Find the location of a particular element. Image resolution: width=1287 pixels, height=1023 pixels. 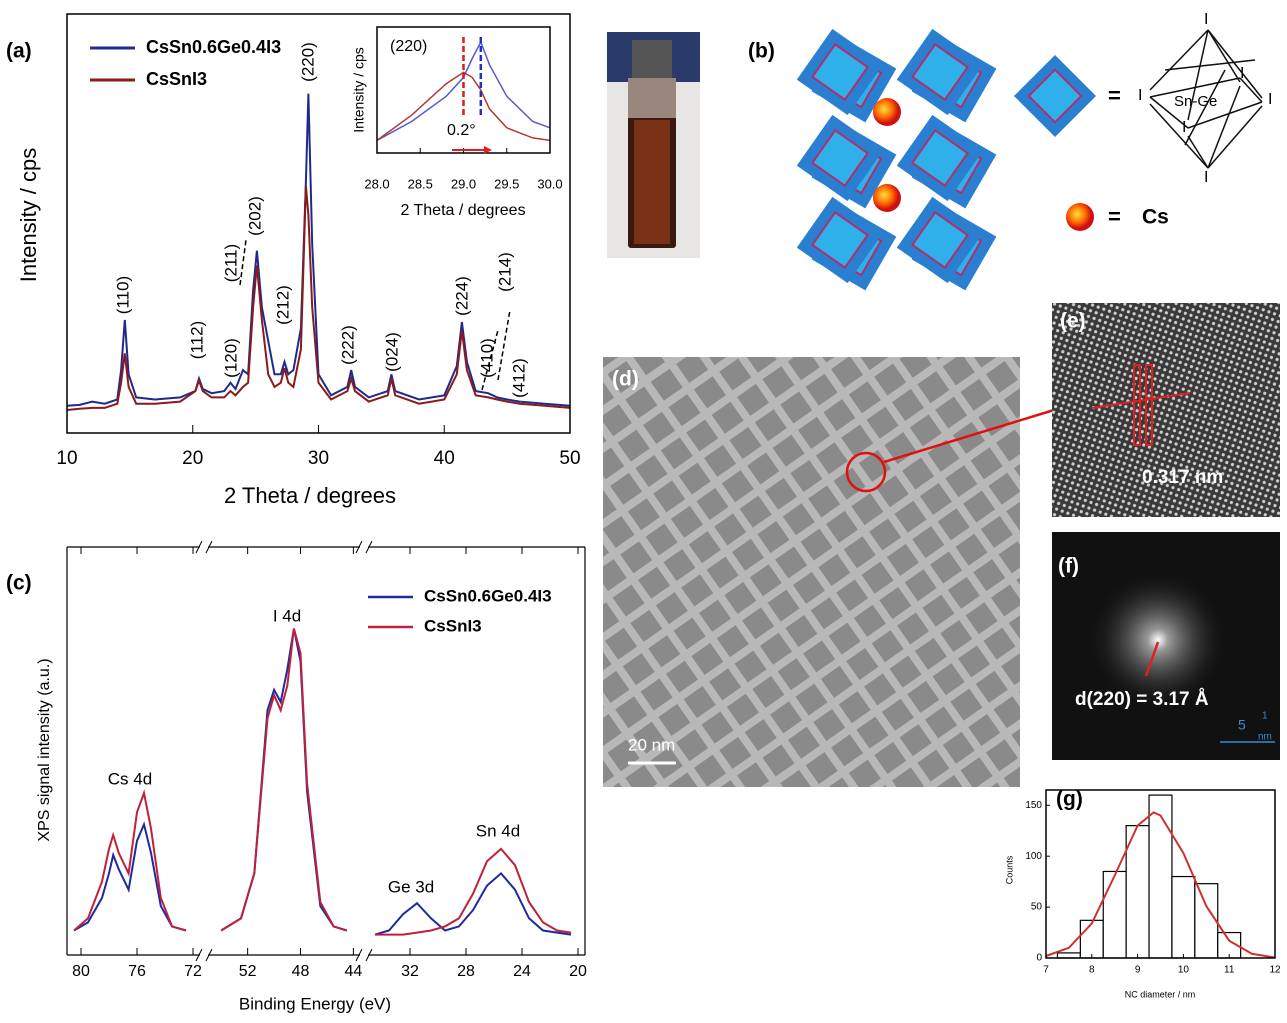

x-tick-label: 20 is located at coordinates (578, 971).